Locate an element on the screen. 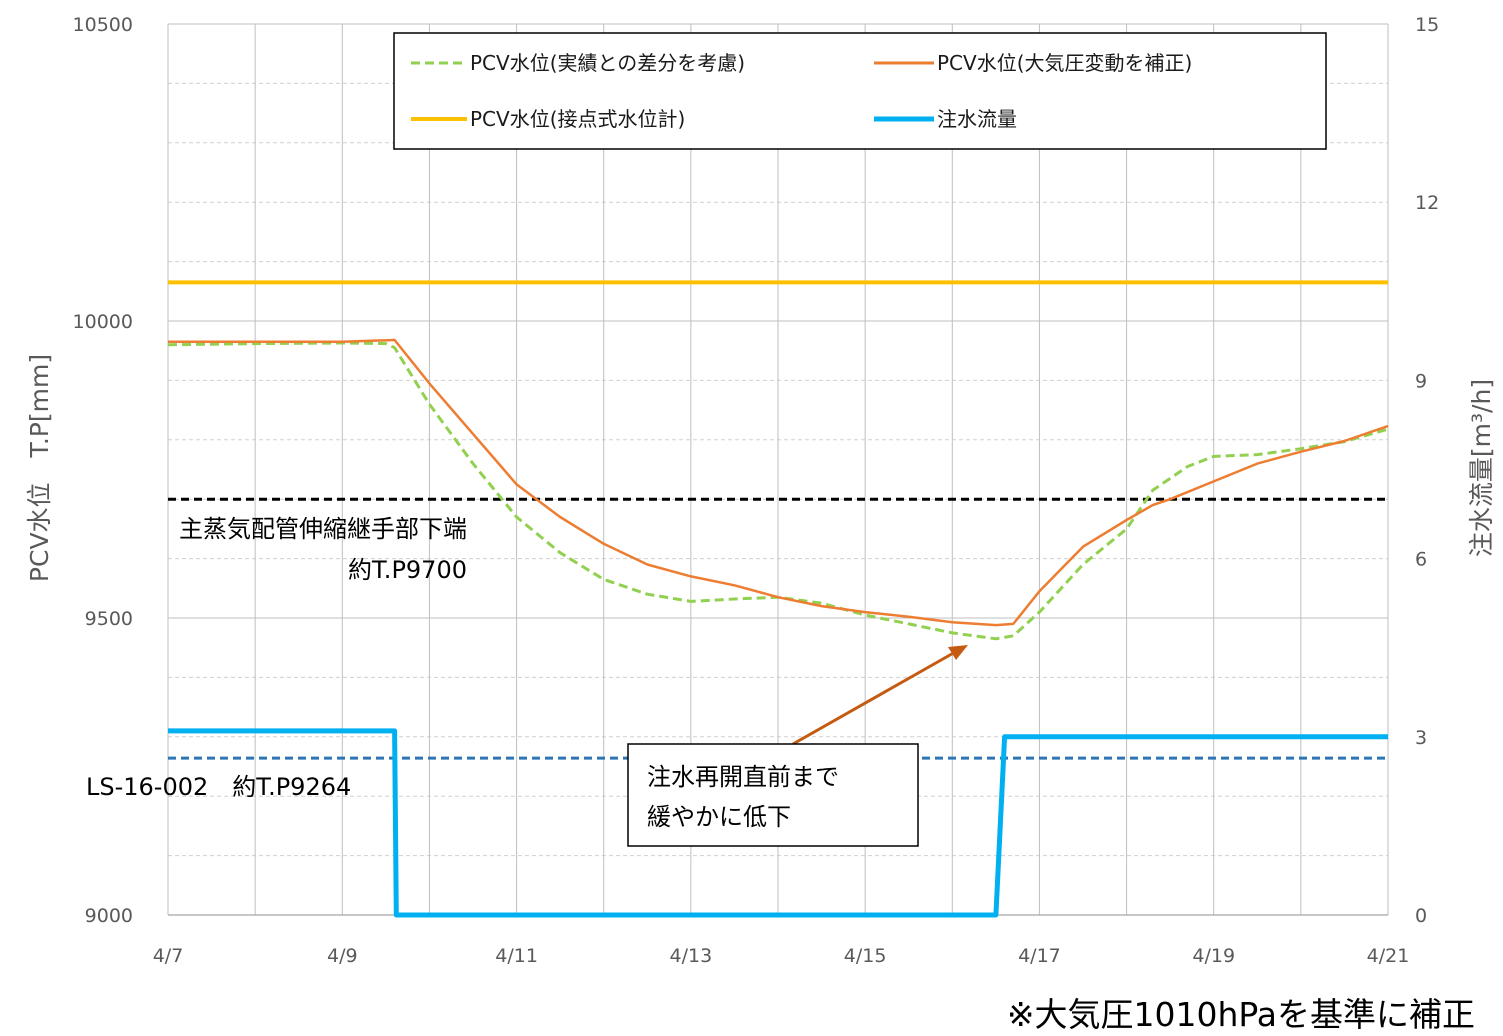  left-tick-label: 10000 is located at coordinates (103, 322).